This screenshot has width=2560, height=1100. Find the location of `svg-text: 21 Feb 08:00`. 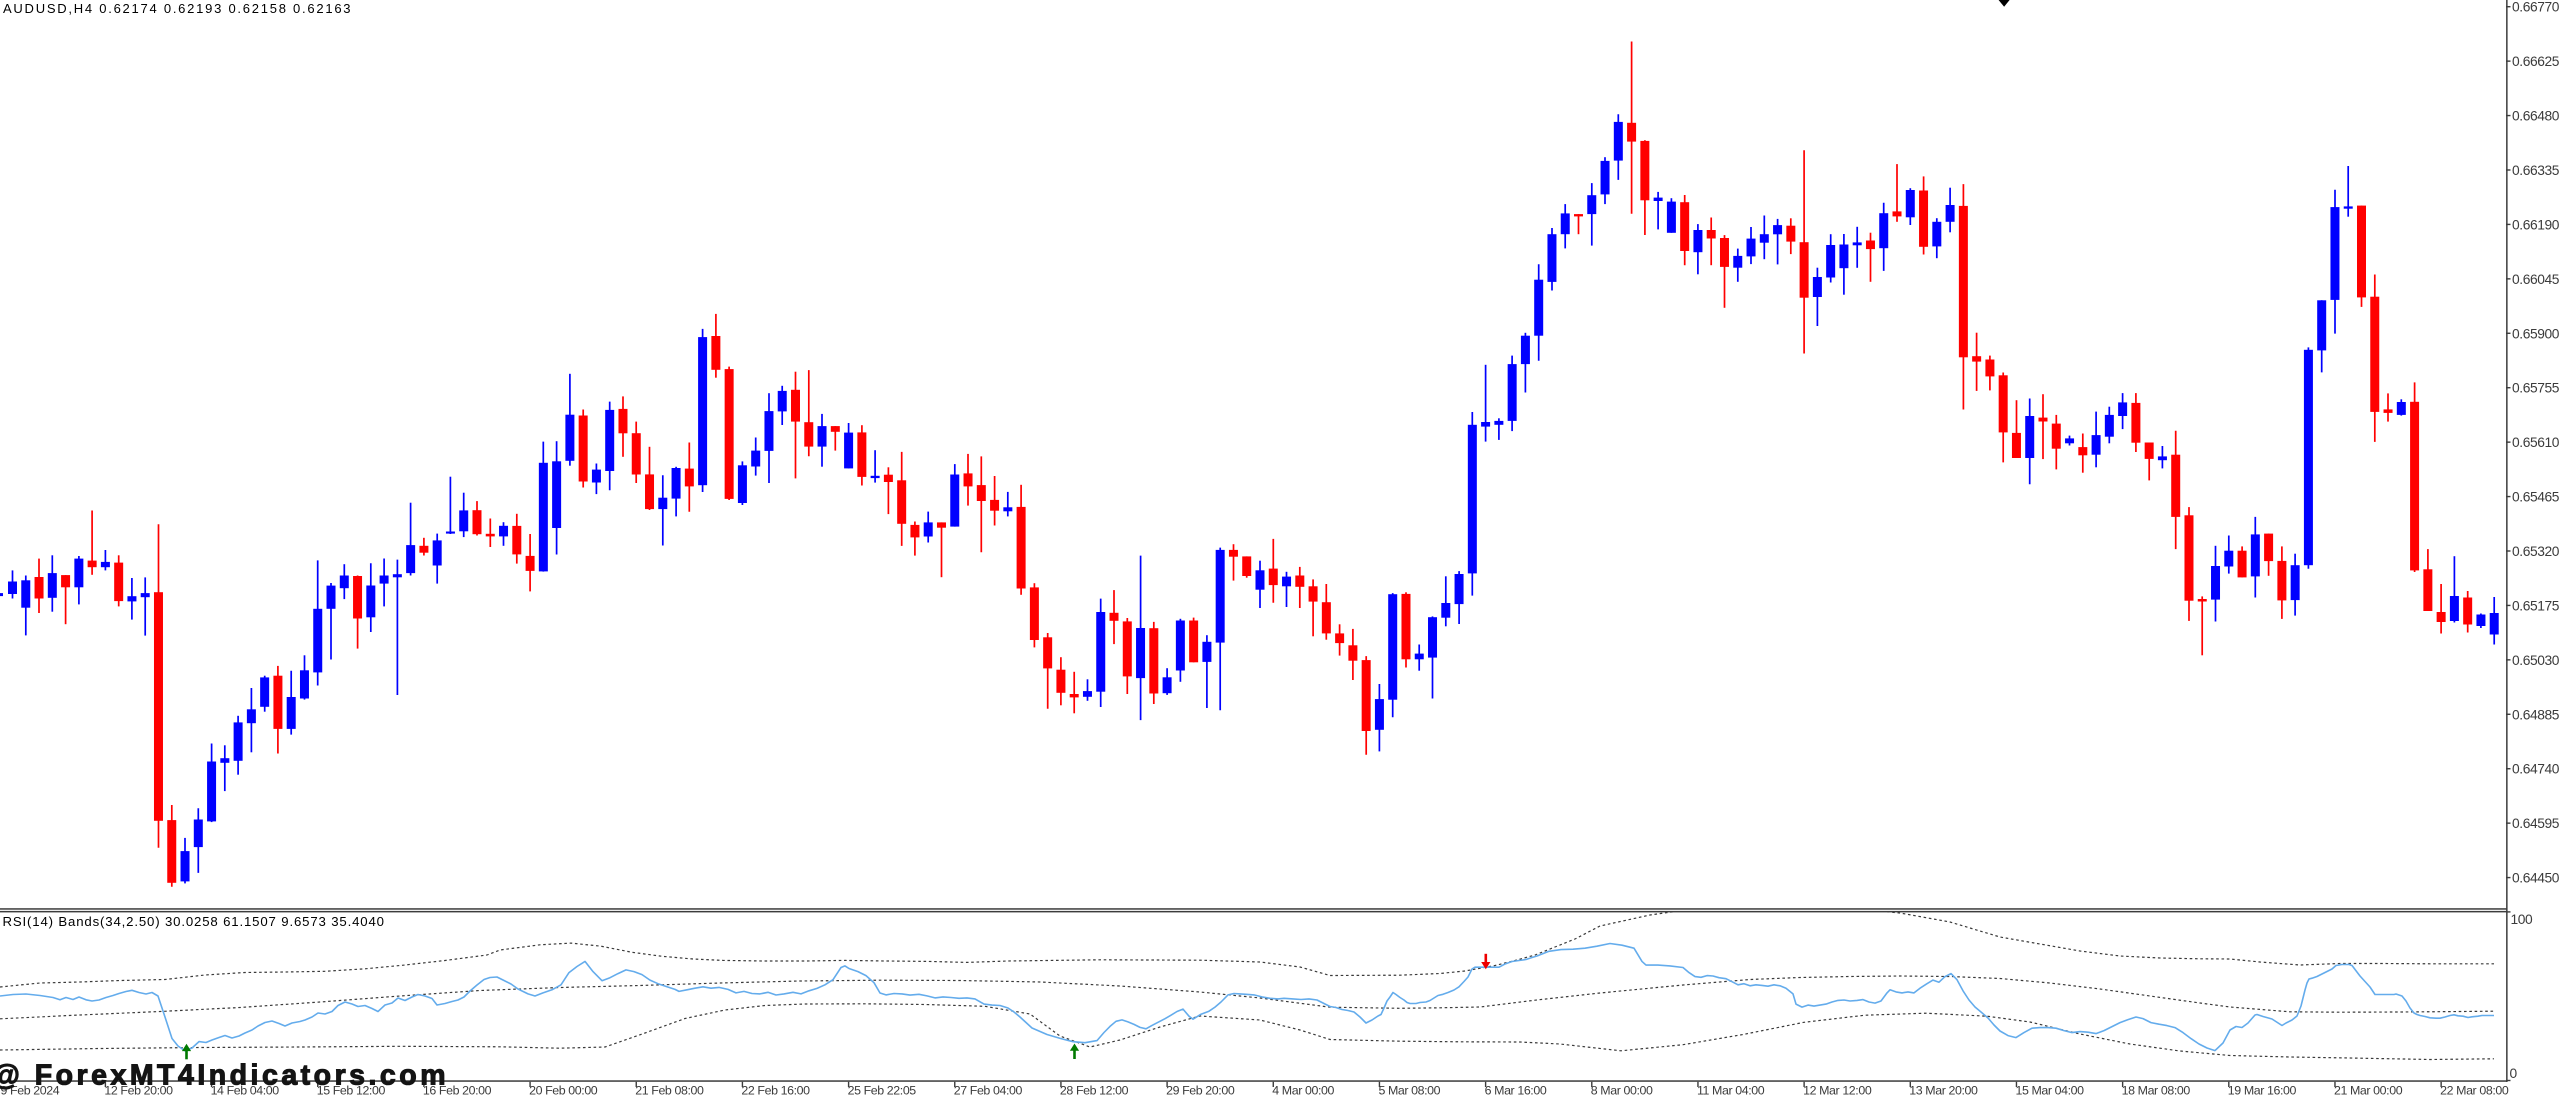

svg-text: 21 Feb 08:00 is located at coordinates (669, 1091).